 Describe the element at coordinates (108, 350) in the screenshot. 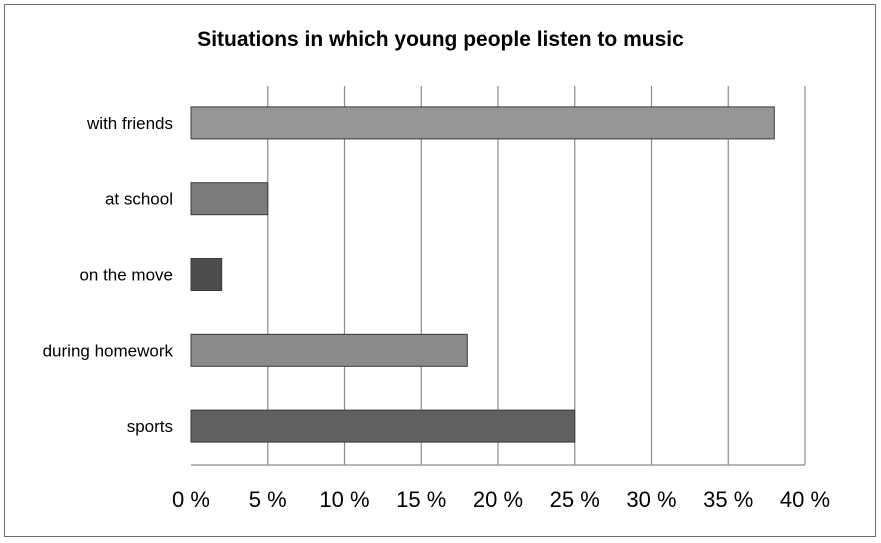

I see `category-label: during homework` at that location.